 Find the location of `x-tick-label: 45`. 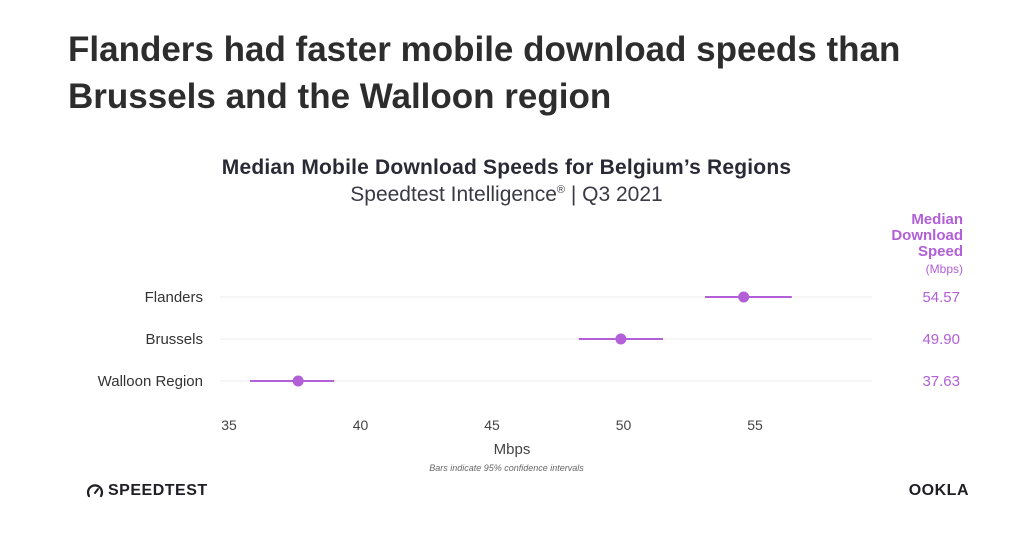

x-tick-label: 45 is located at coordinates (492, 425).